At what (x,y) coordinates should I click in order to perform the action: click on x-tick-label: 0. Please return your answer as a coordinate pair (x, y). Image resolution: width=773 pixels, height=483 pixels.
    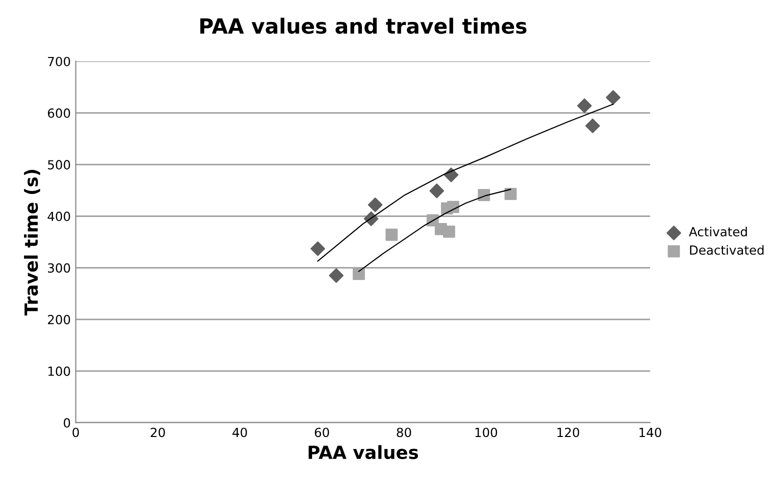
    Looking at the image, I should click on (75, 433).